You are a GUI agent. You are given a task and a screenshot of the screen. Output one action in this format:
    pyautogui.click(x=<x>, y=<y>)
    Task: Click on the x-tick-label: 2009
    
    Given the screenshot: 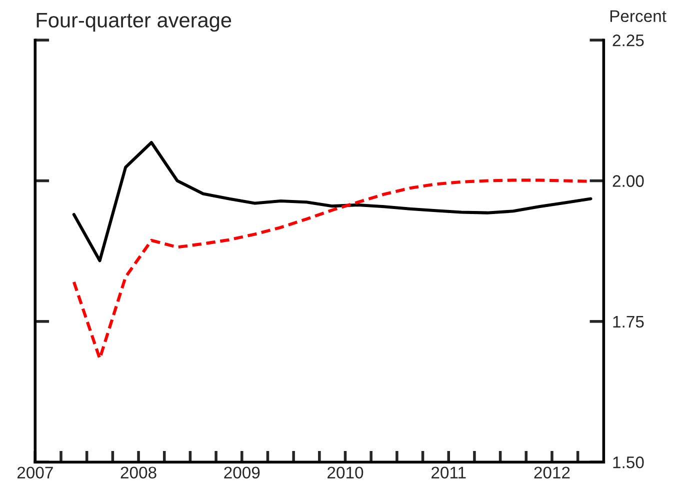 What is the action you would take?
    pyautogui.click(x=242, y=472)
    